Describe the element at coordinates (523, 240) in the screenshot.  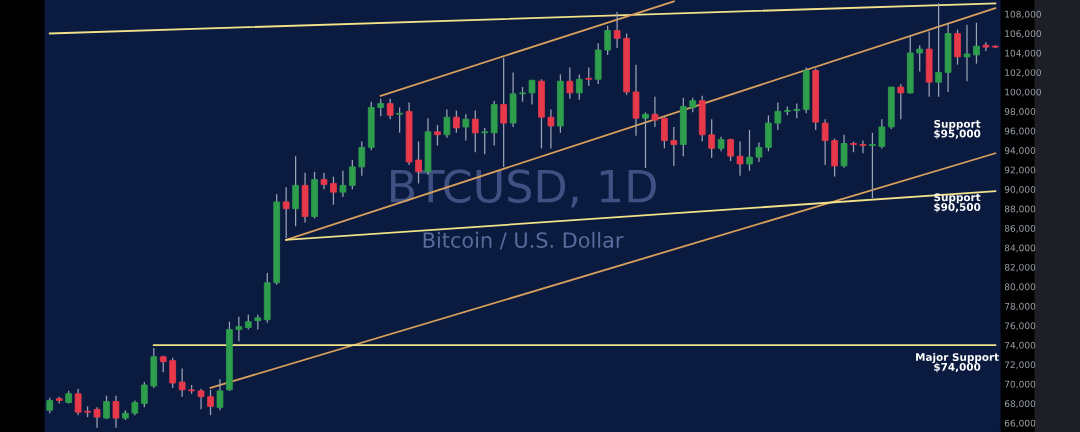
I see `text: Bitcoin / U.S. Dollar` at that location.